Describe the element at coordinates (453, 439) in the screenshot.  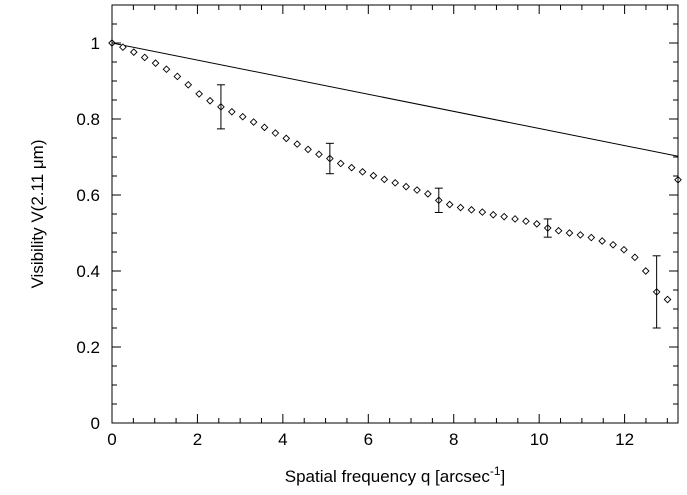
I see `x-tick-label: 8` at that location.